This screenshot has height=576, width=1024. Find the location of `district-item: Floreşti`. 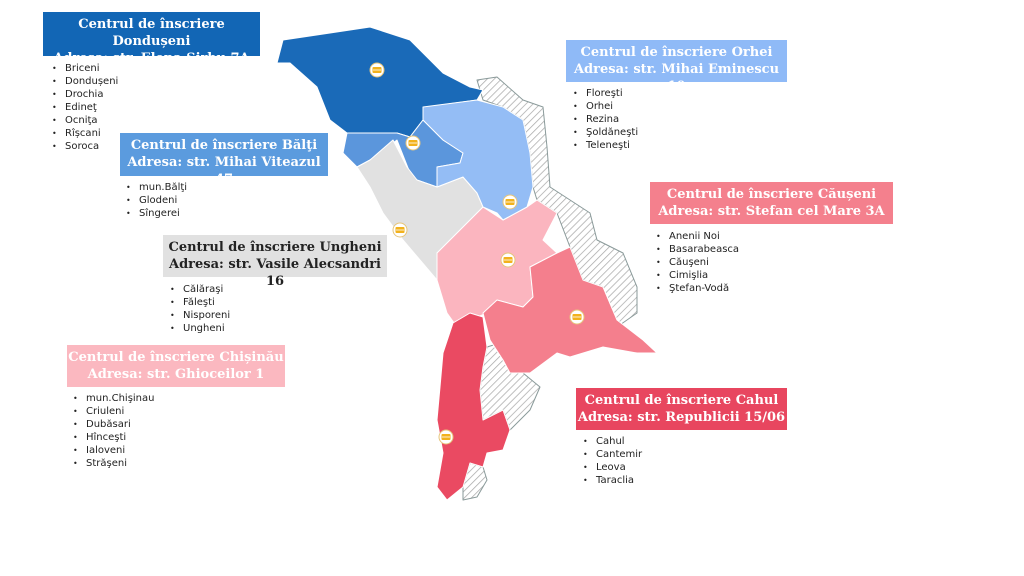

district-item: Floreşti is located at coordinates (605, 93).